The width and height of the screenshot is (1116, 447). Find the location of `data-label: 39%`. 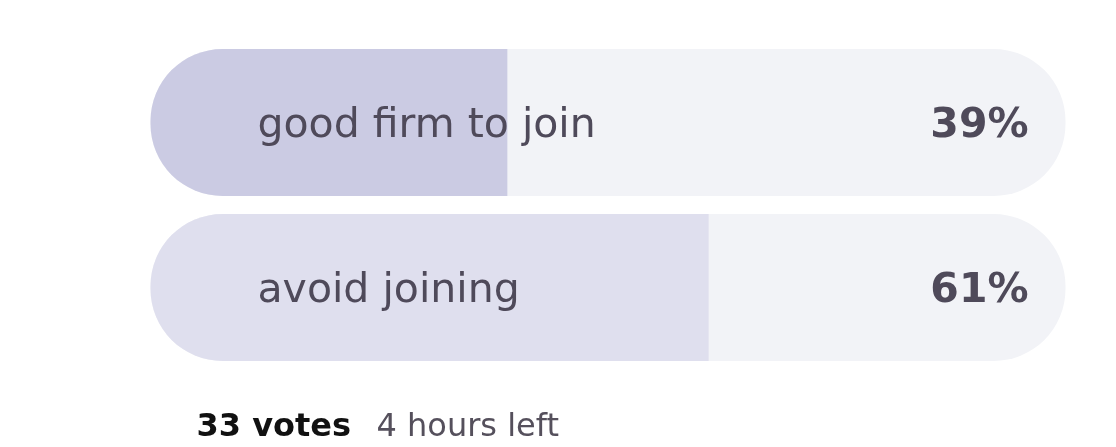

data-label: 39% is located at coordinates (979, 122).